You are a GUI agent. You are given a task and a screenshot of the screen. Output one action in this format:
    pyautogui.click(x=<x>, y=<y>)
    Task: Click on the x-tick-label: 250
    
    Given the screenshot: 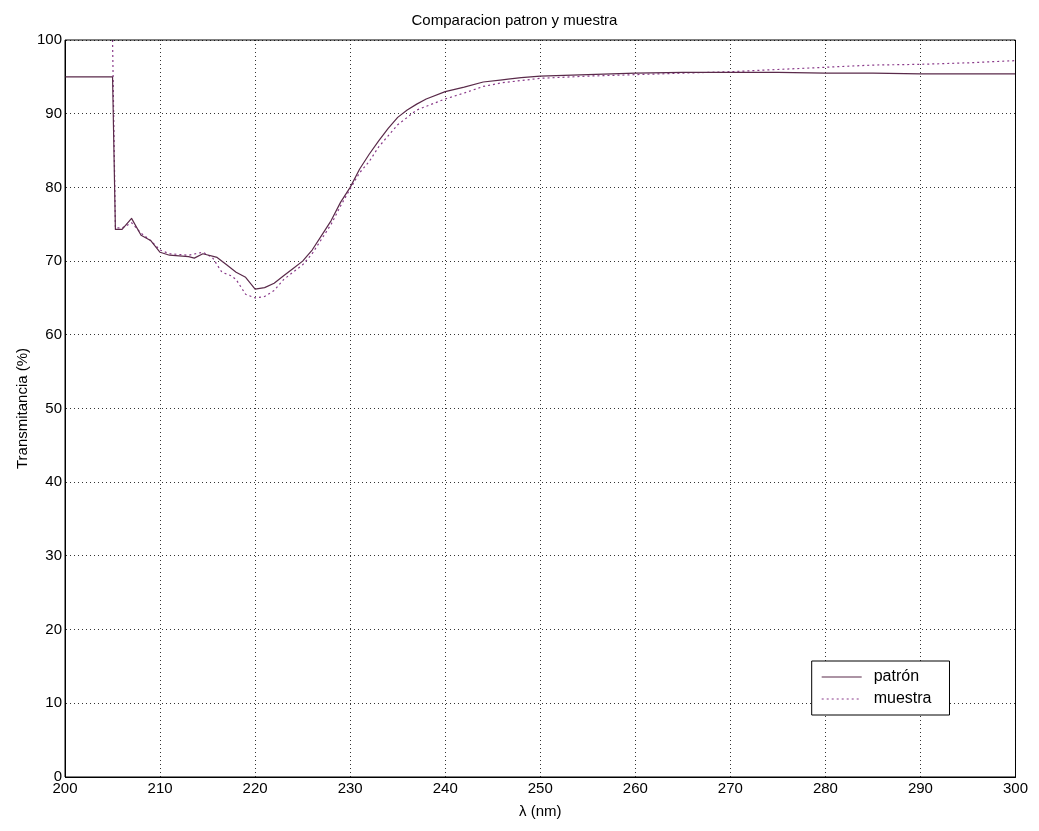 What is the action you would take?
    pyautogui.click(x=540, y=788)
    